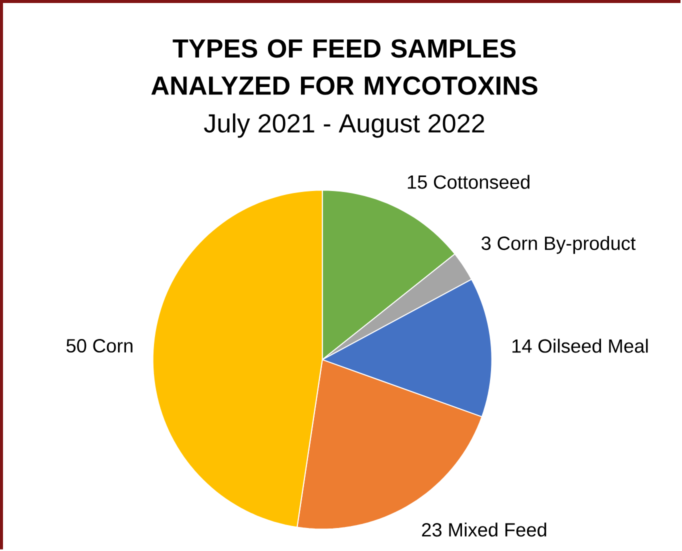  Describe the element at coordinates (522, 346) in the screenshot. I see `data-label: 14` at that location.